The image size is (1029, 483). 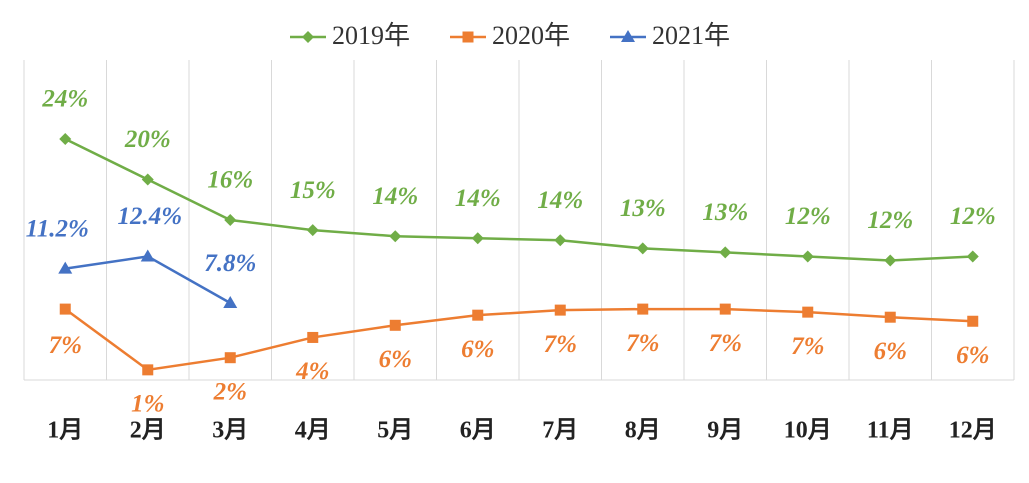 What do you see at coordinates (230, 263) in the screenshot?
I see `data-label: 7.8%` at bounding box center [230, 263].